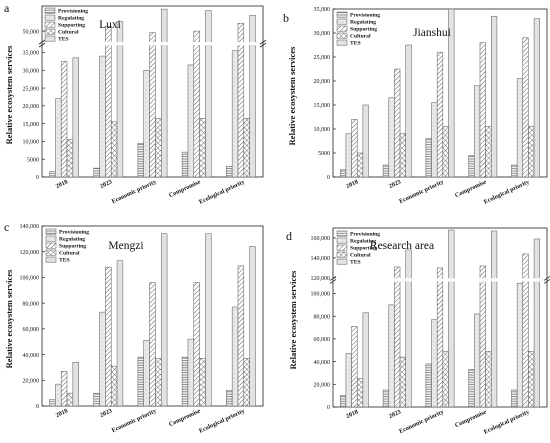  I want to click on panel-title: Research area, so click(402, 246).